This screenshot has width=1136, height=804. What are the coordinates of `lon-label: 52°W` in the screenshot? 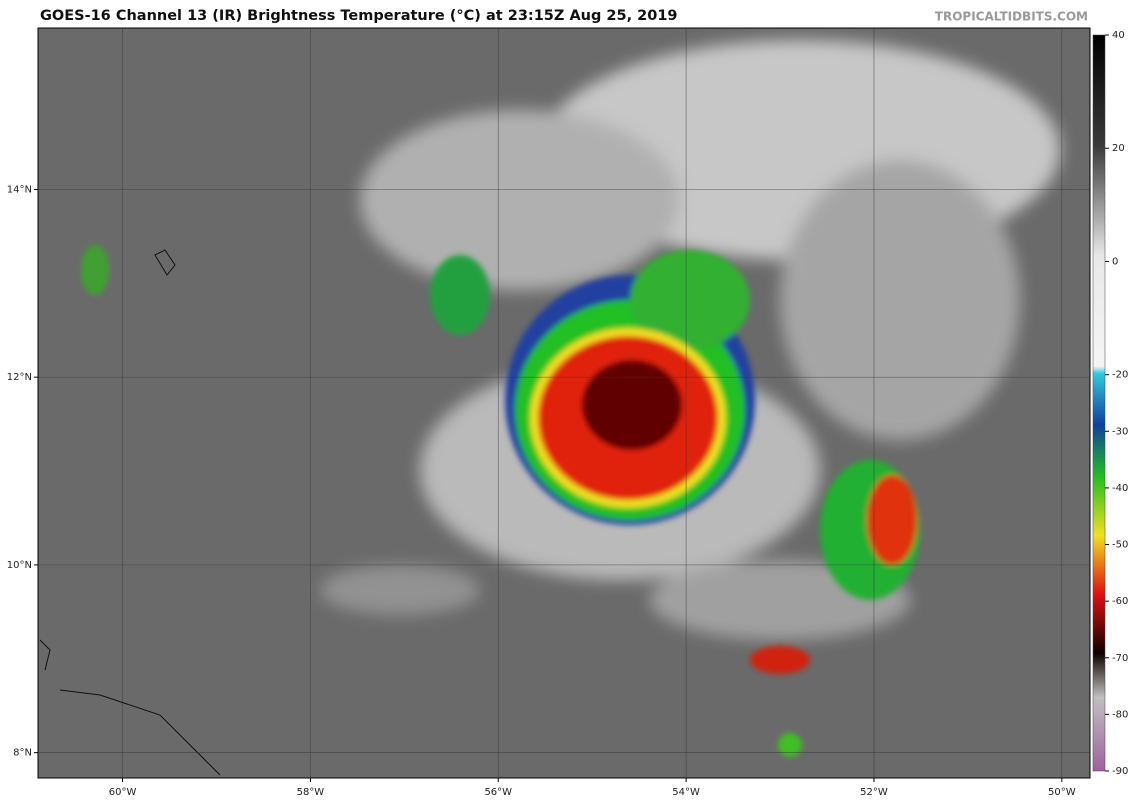 It's located at (874, 792).